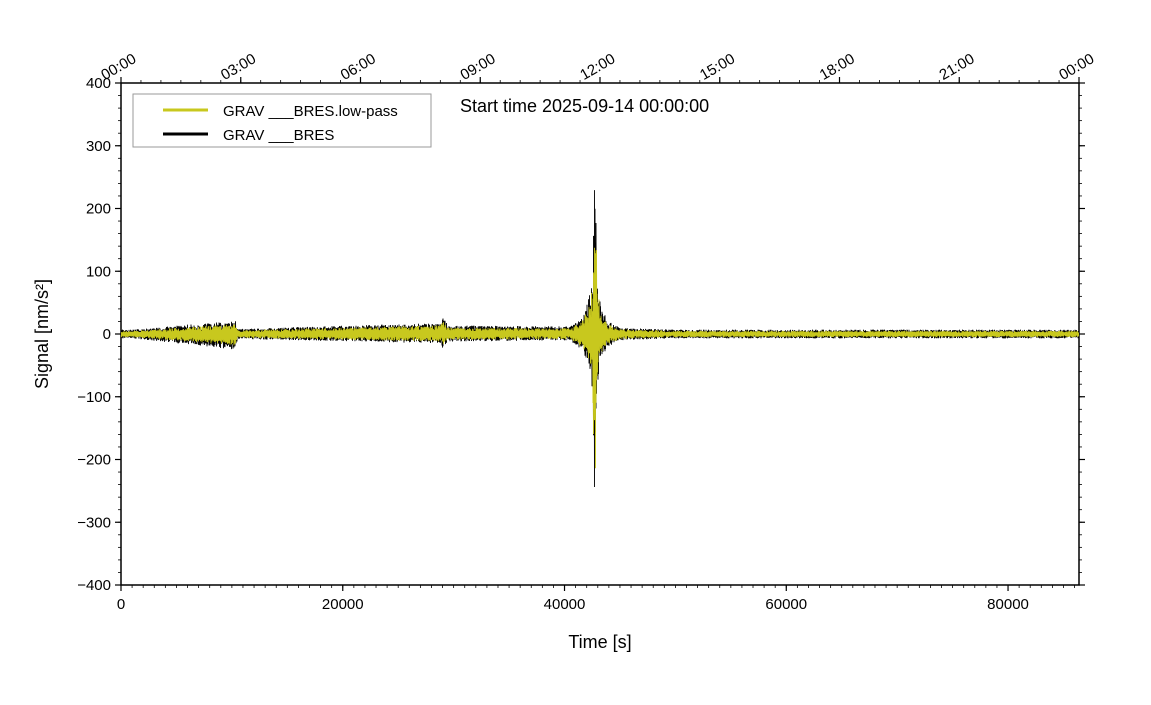 This screenshot has height=705, width=1151. Describe the element at coordinates (1008, 604) in the screenshot. I see `x-tick-label: 80000` at that location.